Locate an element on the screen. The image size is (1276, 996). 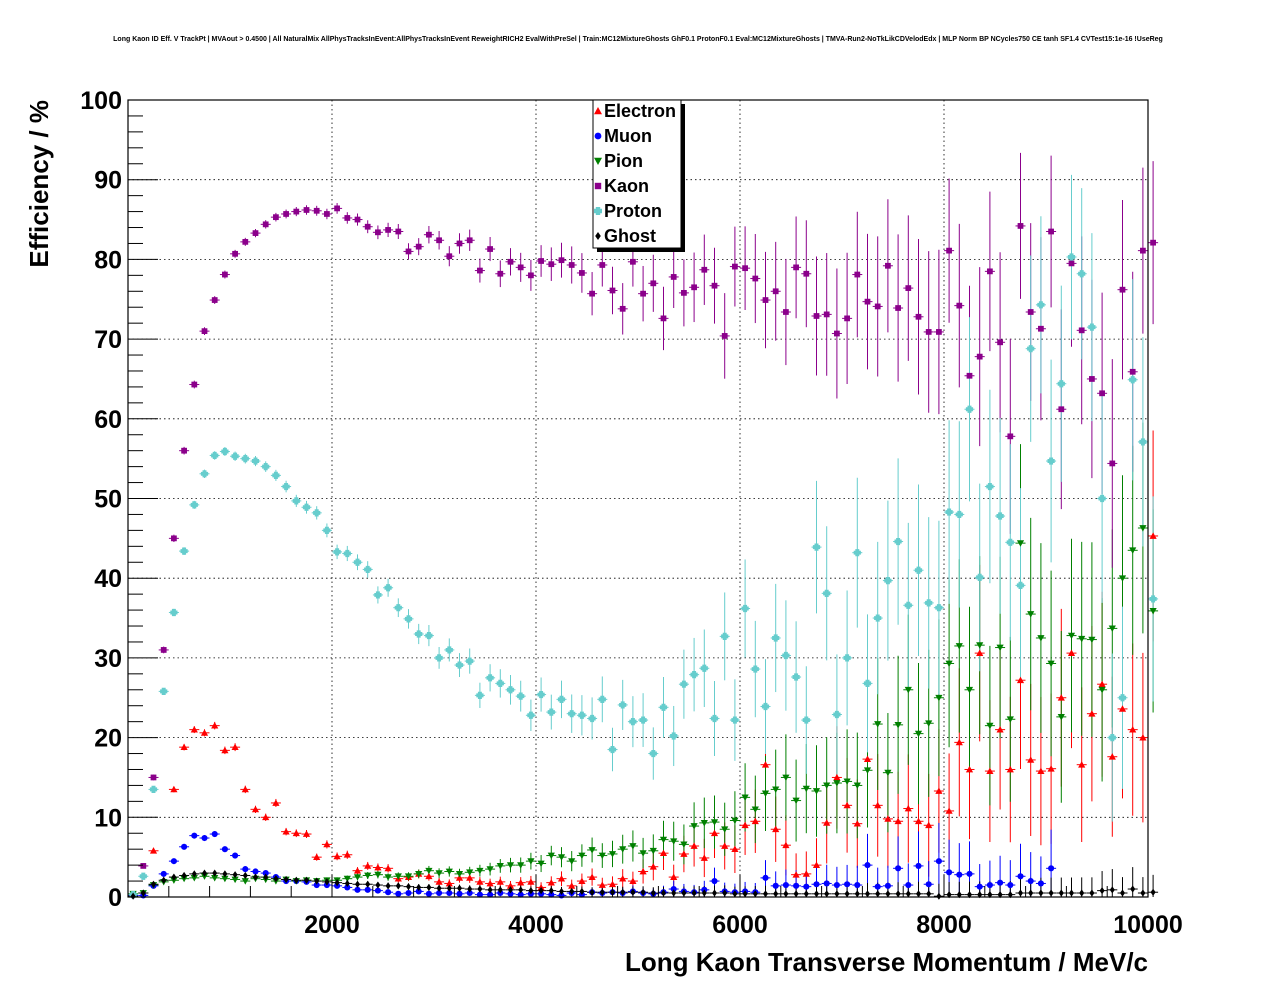
legend-box is located at coordinates (637, 174).